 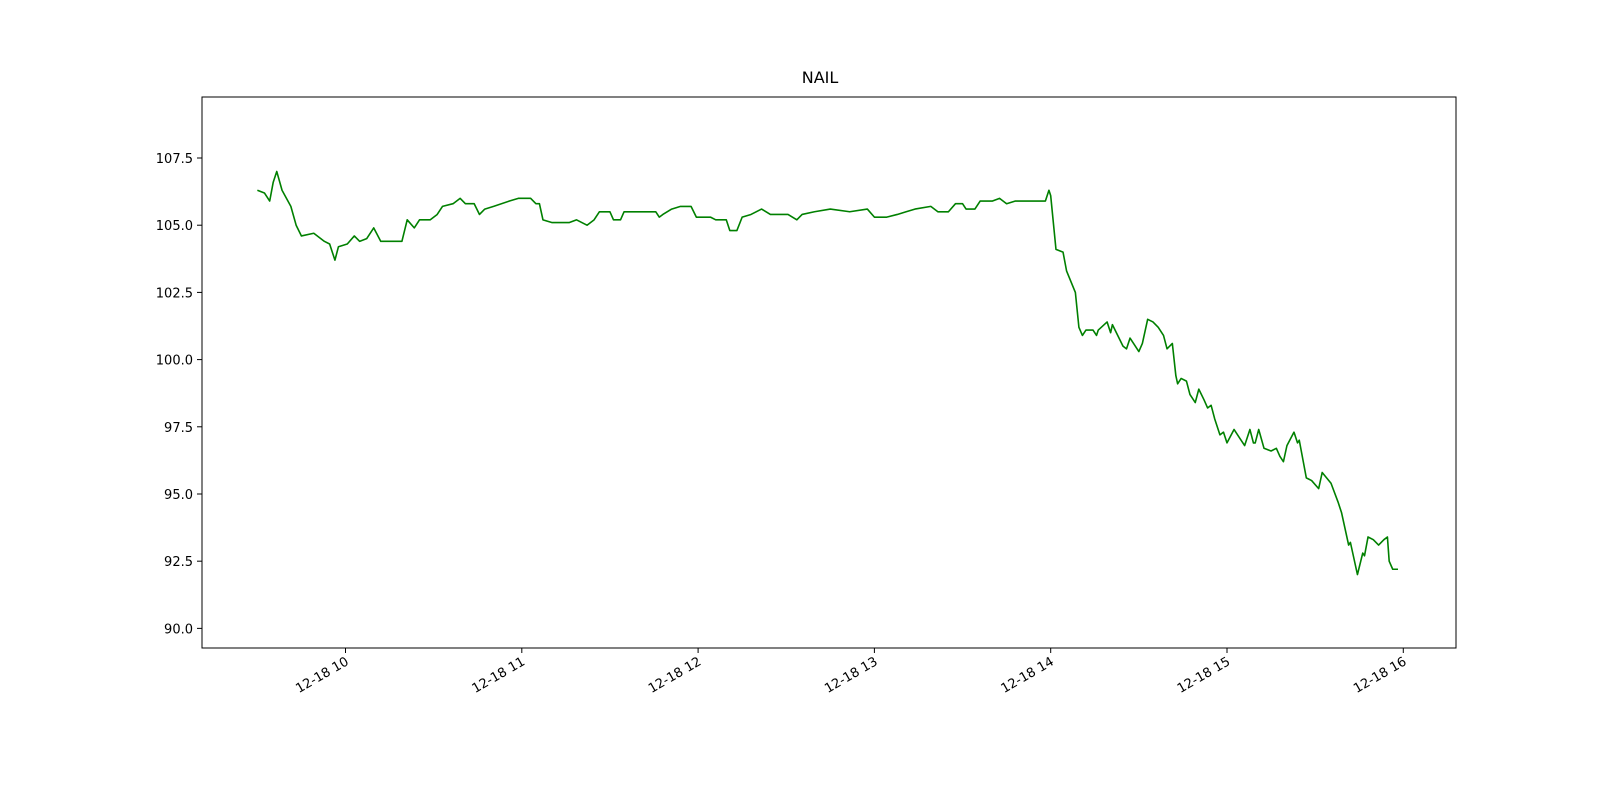 I want to click on x-tick-label: 12-18 16, so click(x=1380, y=675).